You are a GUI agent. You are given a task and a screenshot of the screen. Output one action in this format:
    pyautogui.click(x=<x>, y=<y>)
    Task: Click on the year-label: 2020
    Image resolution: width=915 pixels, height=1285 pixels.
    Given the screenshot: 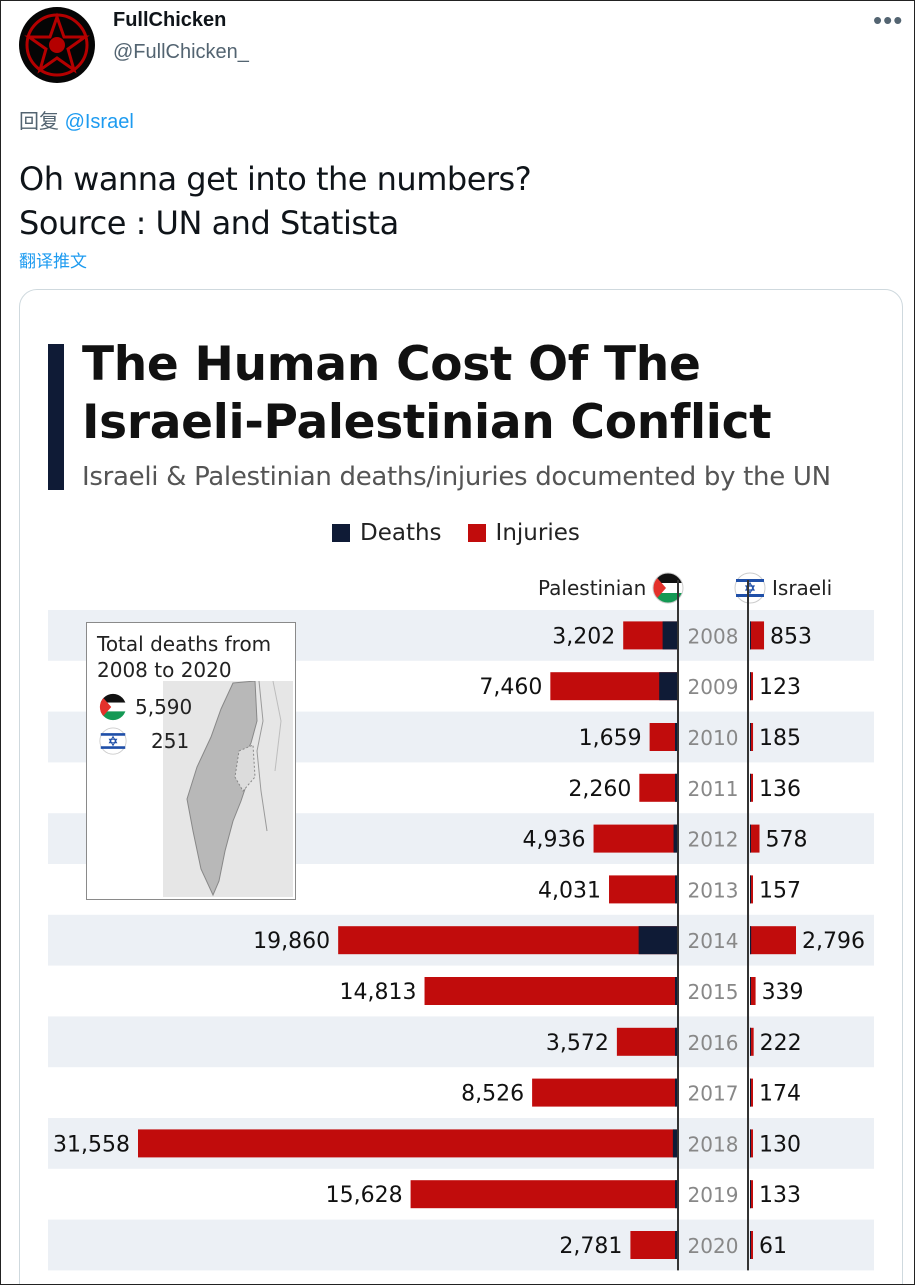 What is the action you would take?
    pyautogui.click(x=713, y=1246)
    